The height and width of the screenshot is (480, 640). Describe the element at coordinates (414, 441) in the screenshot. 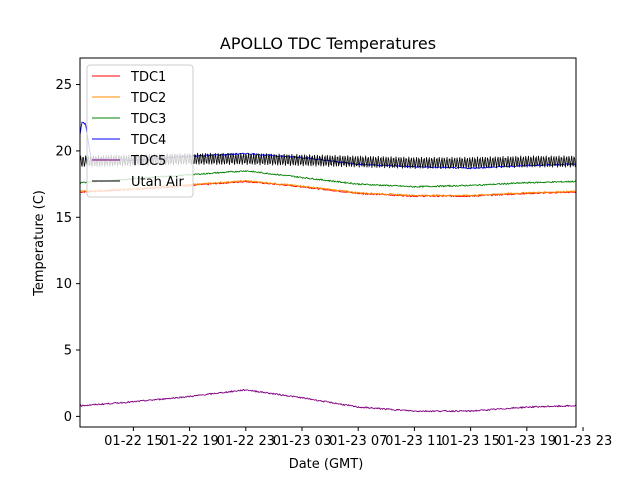

I see `x-tick-label: 01-23 11` at that location.